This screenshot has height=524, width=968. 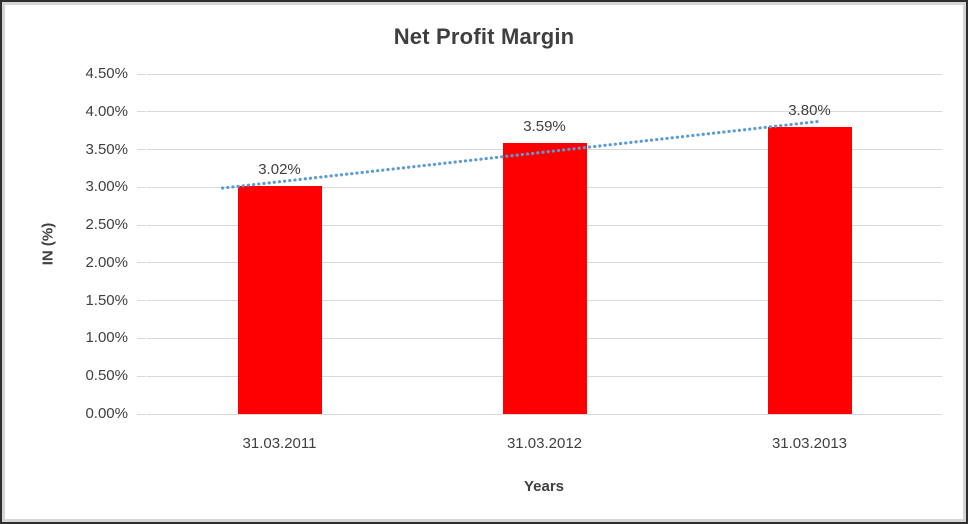 I want to click on x-axis-title: Years, so click(x=544, y=486).